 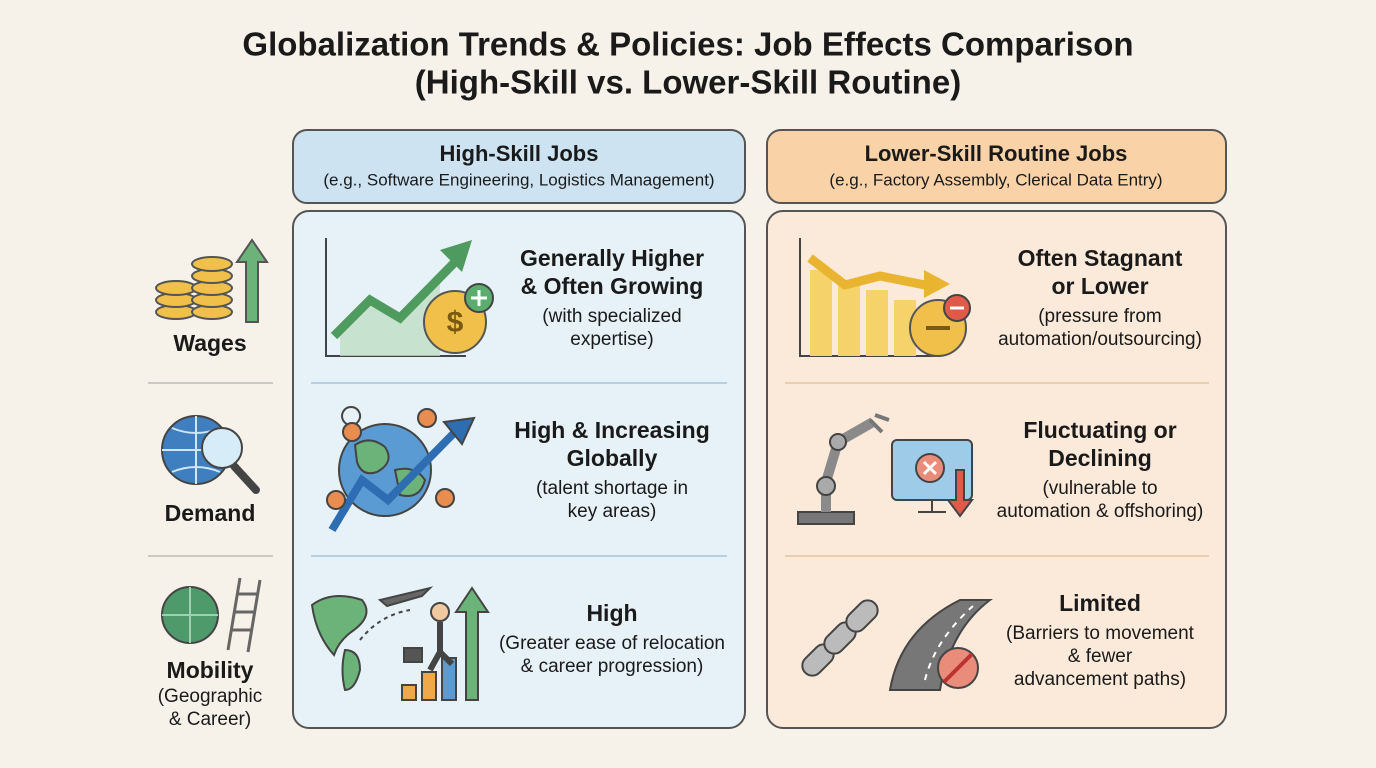 What do you see at coordinates (885, 297) in the screenshot?
I see `low-wages-icon` at bounding box center [885, 297].